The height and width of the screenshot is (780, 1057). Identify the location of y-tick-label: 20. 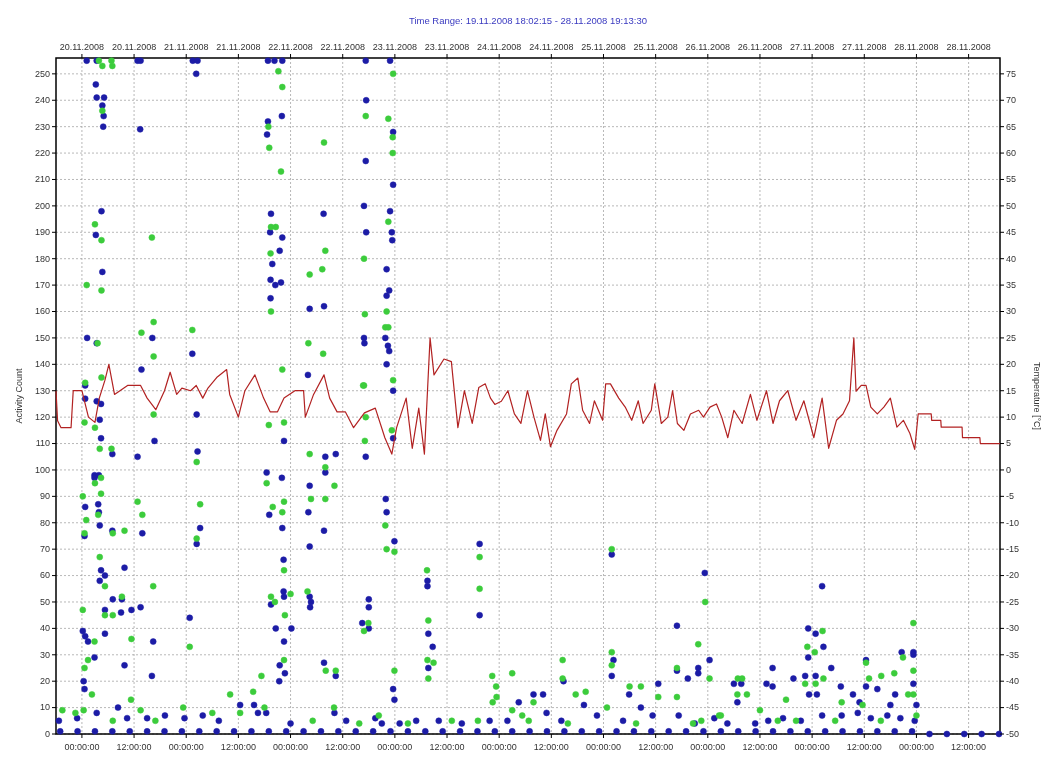
(44, 681).